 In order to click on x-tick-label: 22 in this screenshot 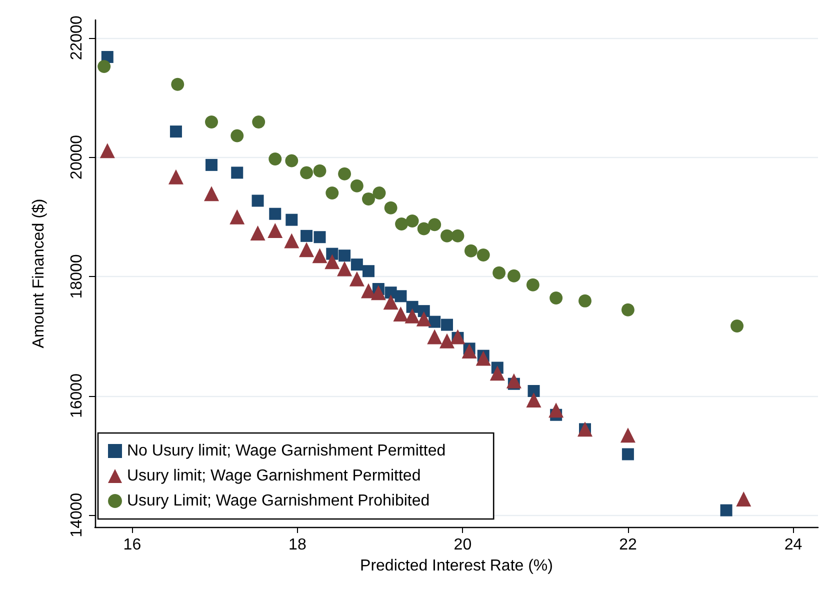, I will do `click(628, 545)`.